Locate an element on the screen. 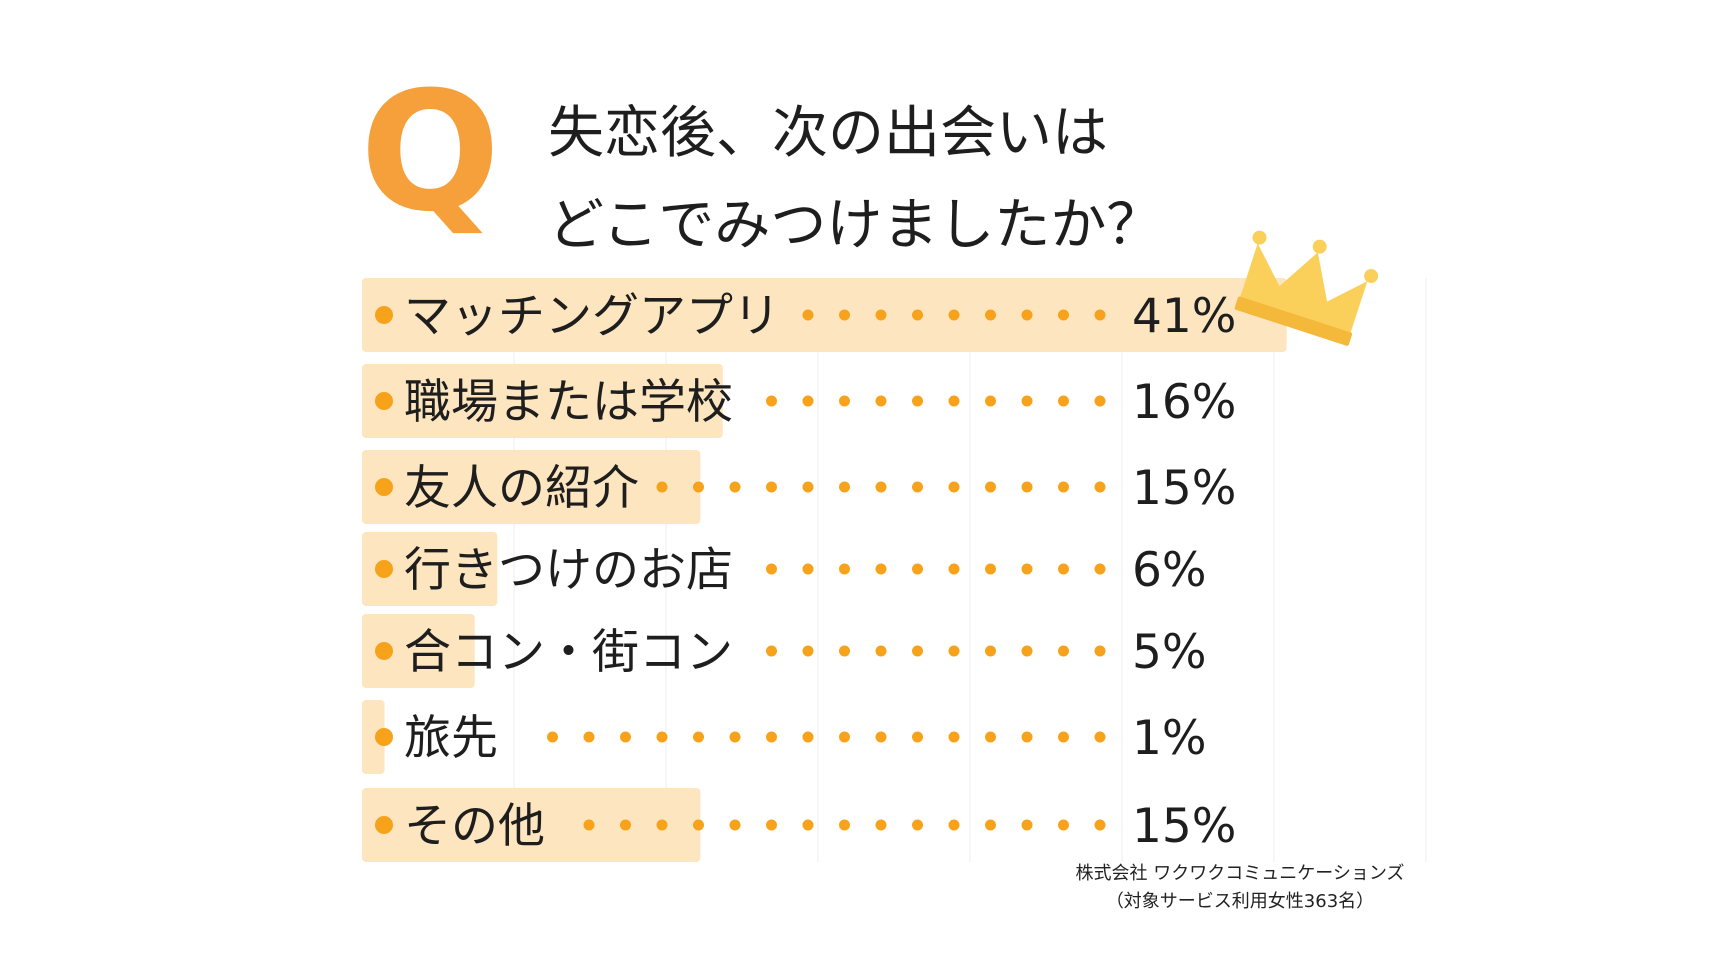  category-label: 職場または学校 is located at coordinates (568, 402).